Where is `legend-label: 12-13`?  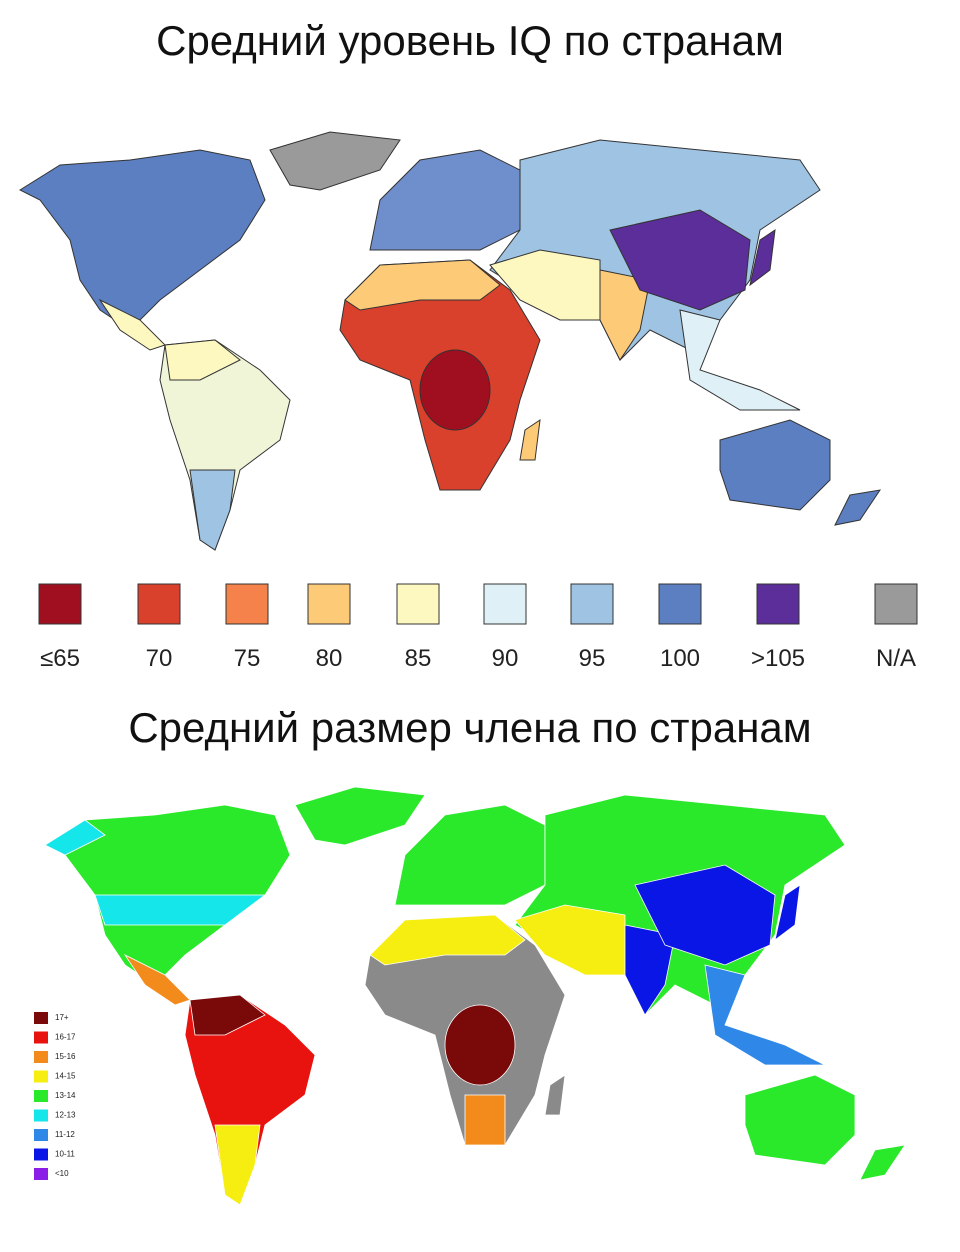 legend-label: 12-13 is located at coordinates (65, 1115).